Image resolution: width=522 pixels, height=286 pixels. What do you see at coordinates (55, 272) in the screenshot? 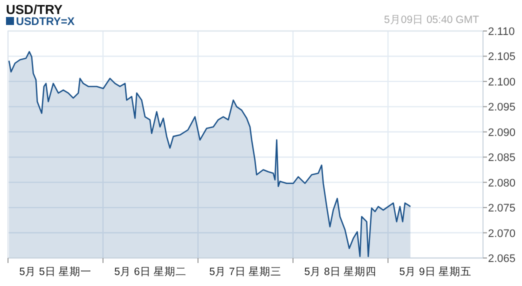
I see `x-tick-label: 5月 5日 星期一` at bounding box center [55, 272].